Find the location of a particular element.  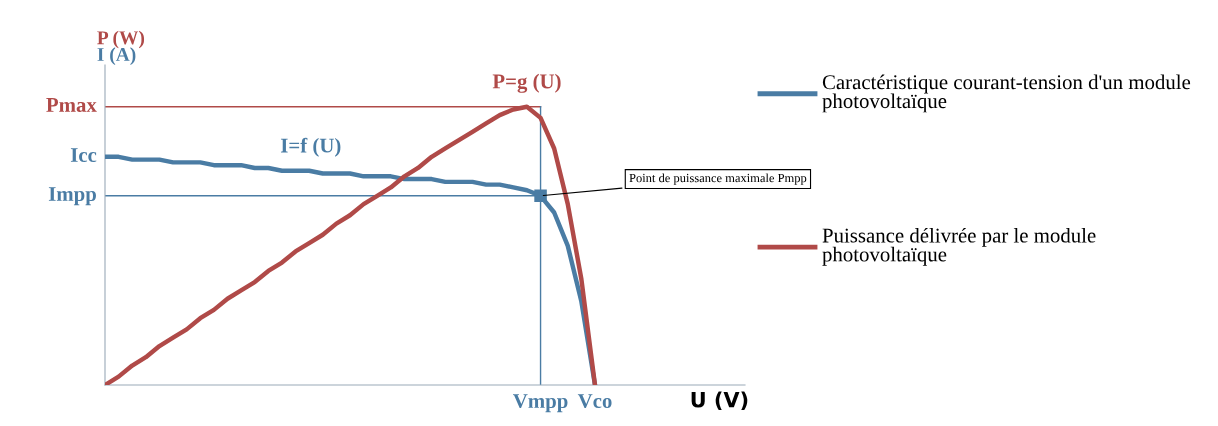

text: Icc is located at coordinates (83, 155).